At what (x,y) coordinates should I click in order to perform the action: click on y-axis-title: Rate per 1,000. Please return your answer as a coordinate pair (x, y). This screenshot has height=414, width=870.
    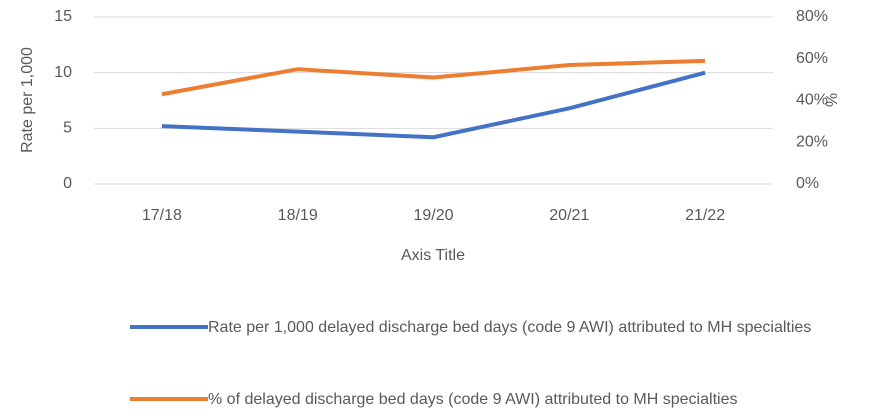
    Looking at the image, I should click on (27, 100).